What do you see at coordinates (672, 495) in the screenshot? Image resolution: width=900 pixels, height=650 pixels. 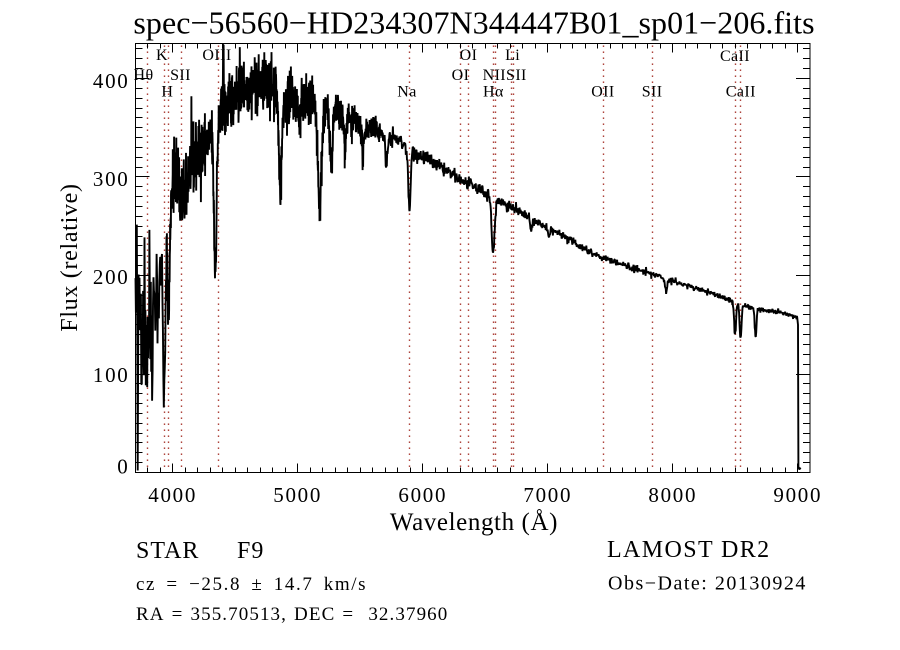 I see `svg-text: 8000` at bounding box center [672, 495].